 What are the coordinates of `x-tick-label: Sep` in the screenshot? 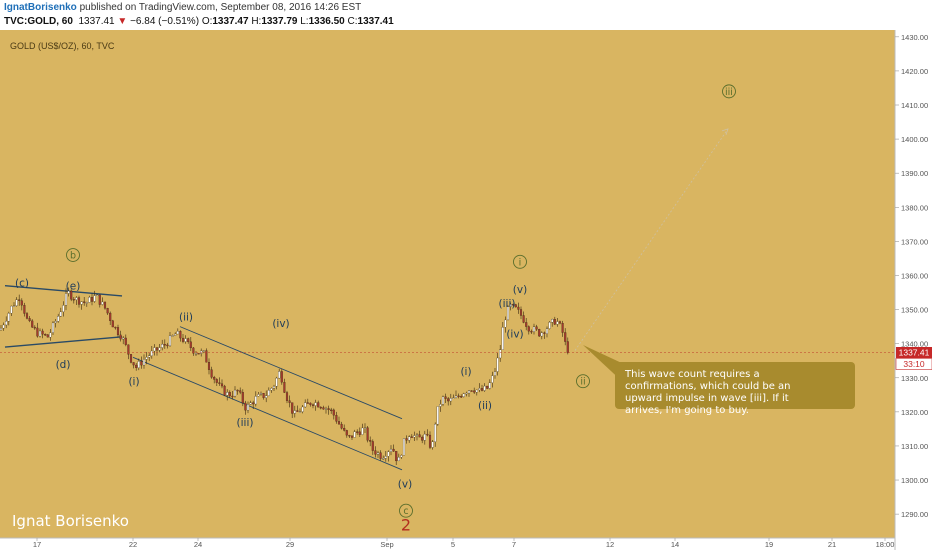 It's located at (386, 544).